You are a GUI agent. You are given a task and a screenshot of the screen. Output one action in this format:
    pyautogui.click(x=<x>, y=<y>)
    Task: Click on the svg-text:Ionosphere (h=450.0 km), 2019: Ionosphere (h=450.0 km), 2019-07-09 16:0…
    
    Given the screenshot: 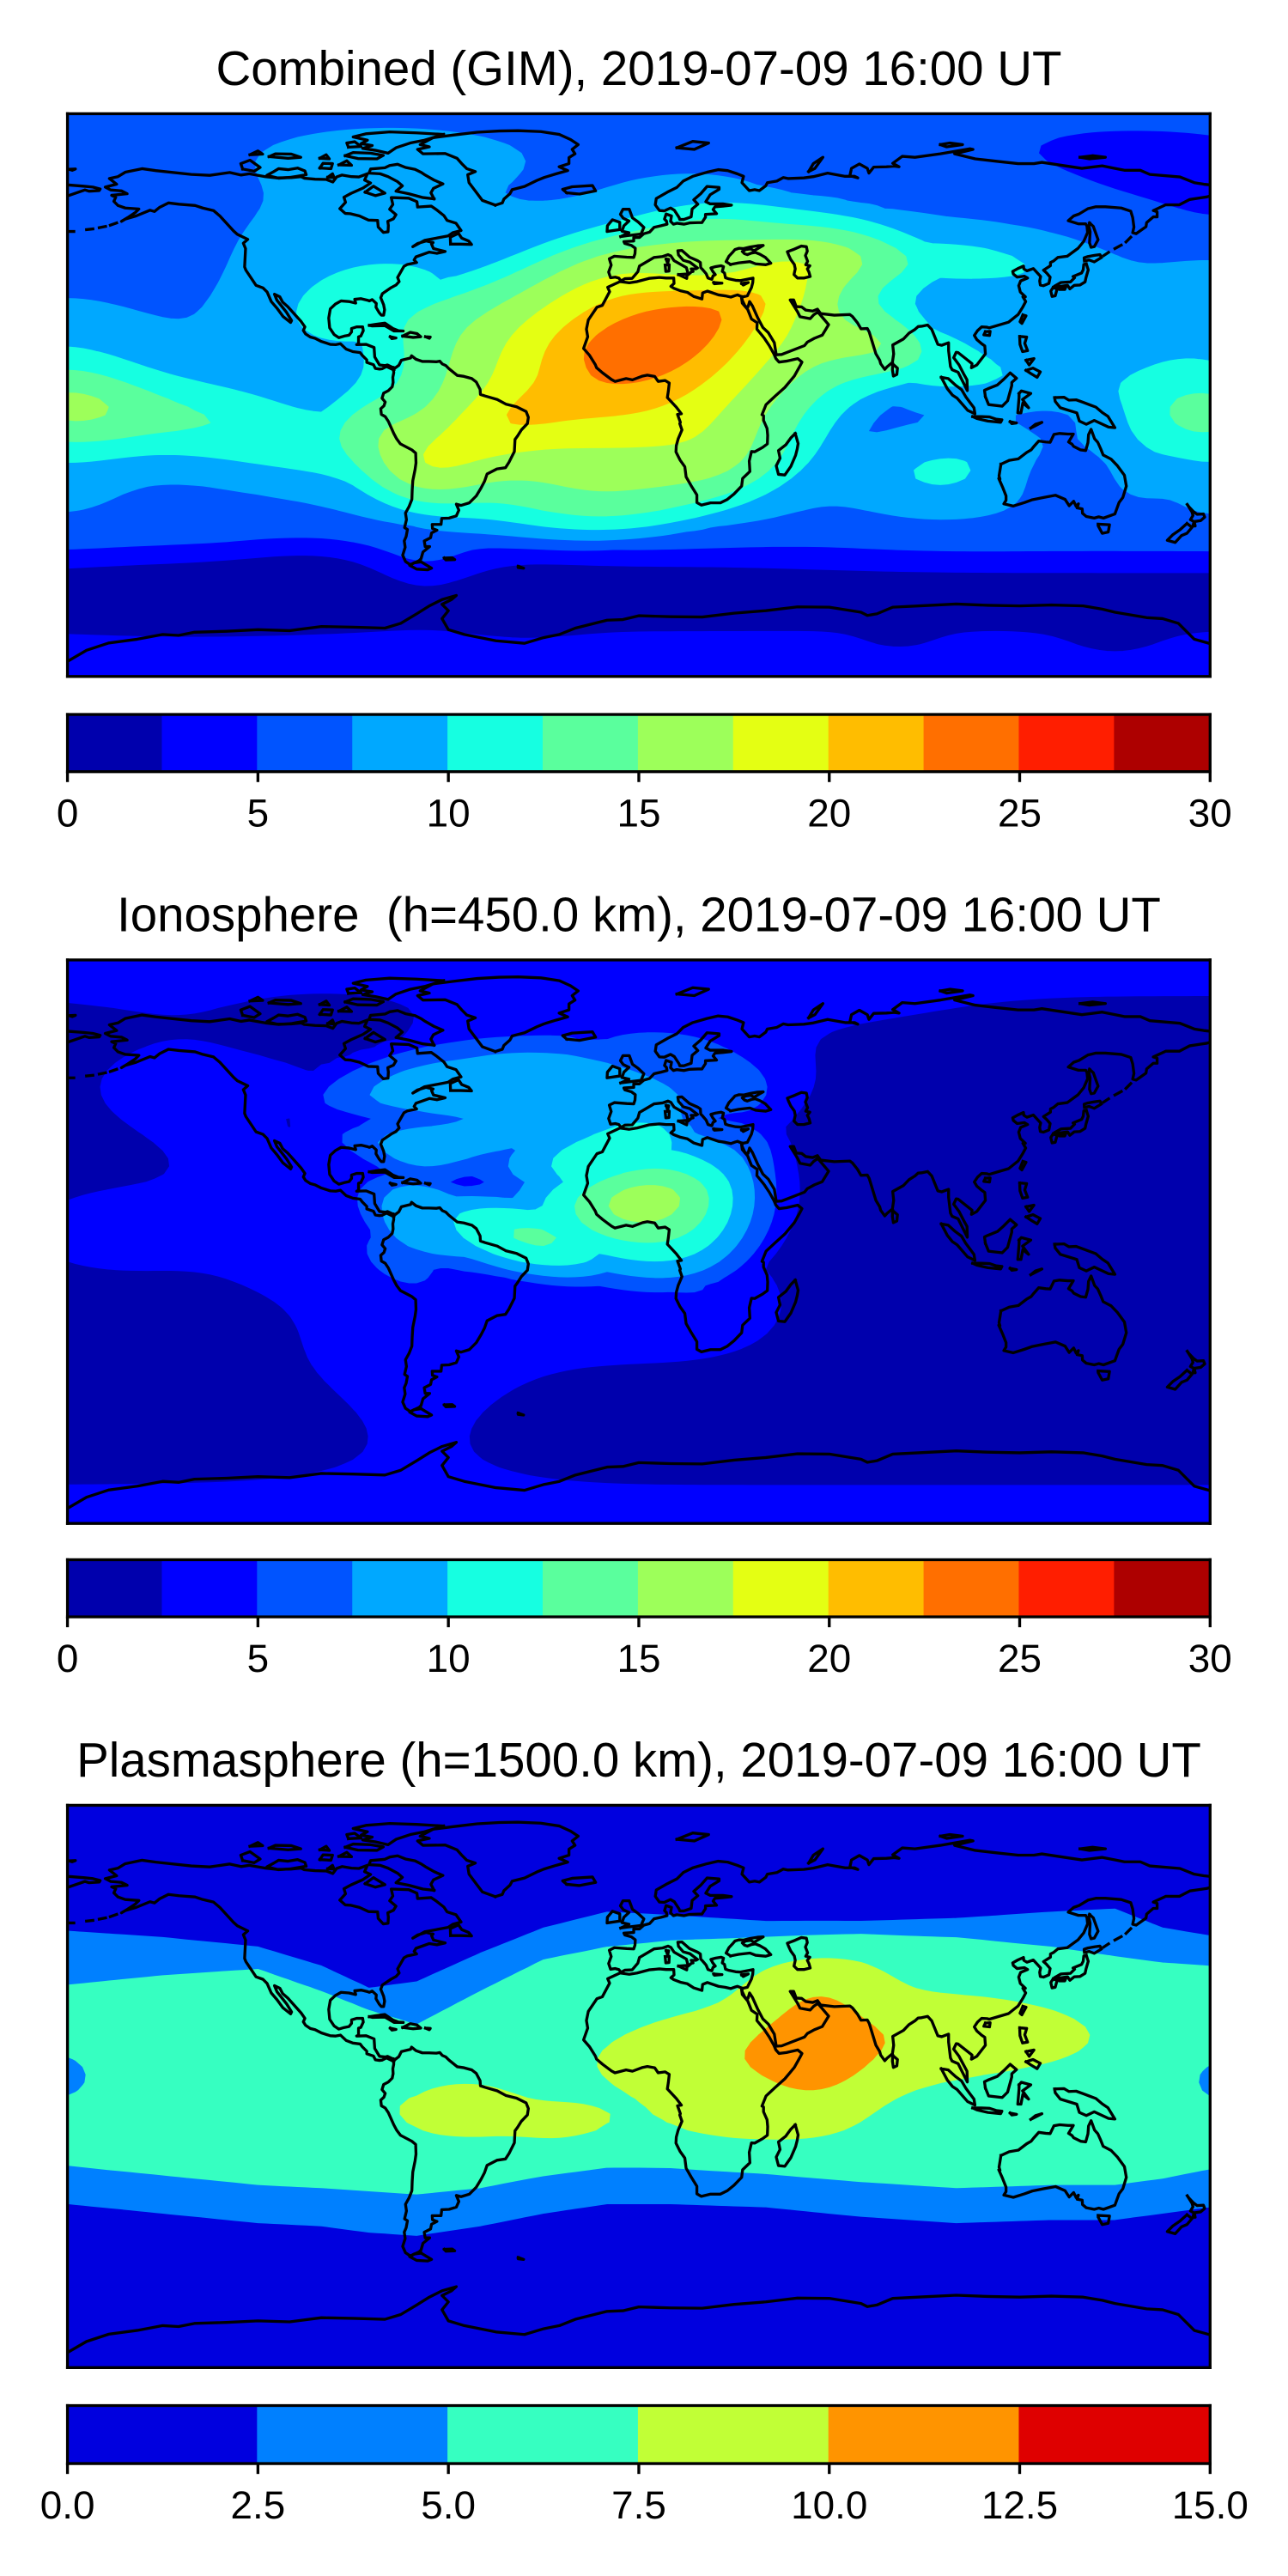 What is the action you would take?
    pyautogui.click(x=639, y=915)
    